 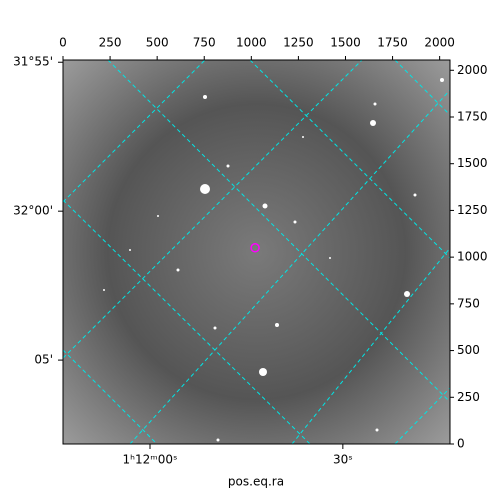 I want to click on x-tick-label: 1750, so click(x=392, y=43).